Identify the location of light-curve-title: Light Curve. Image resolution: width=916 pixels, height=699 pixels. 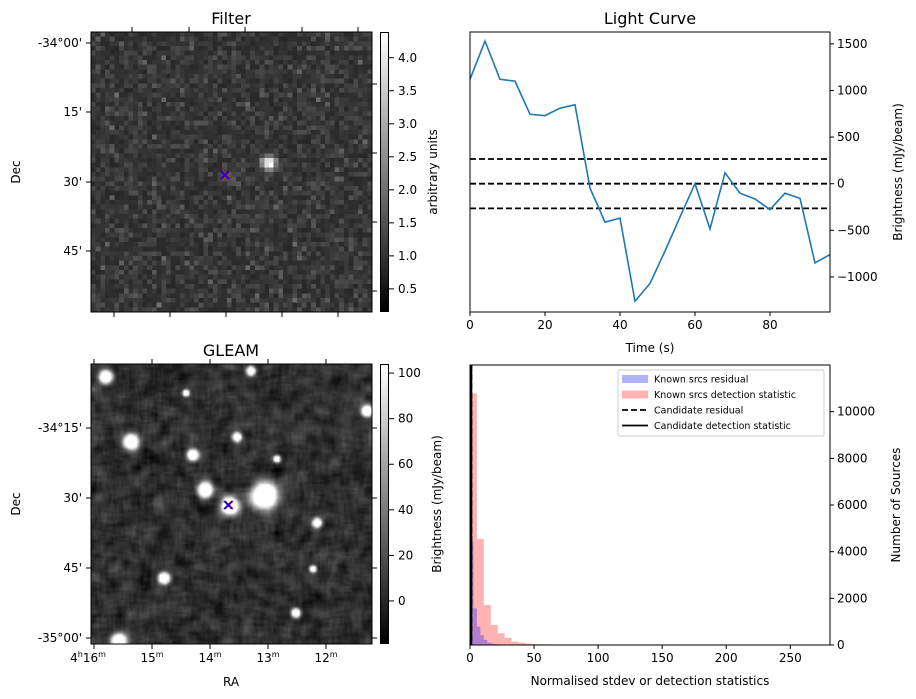
(650, 18).